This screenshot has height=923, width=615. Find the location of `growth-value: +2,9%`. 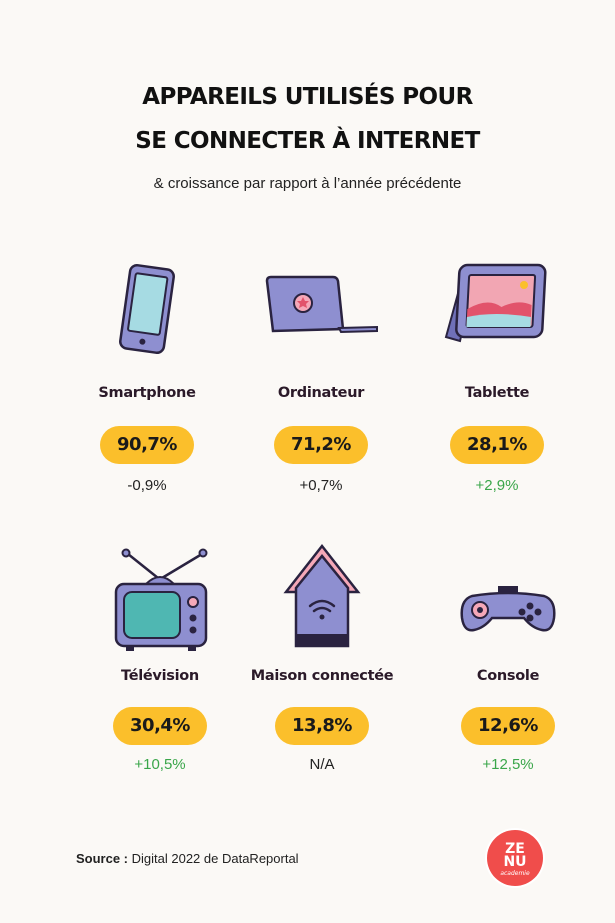

growth-value: +2,9% is located at coordinates (497, 485).